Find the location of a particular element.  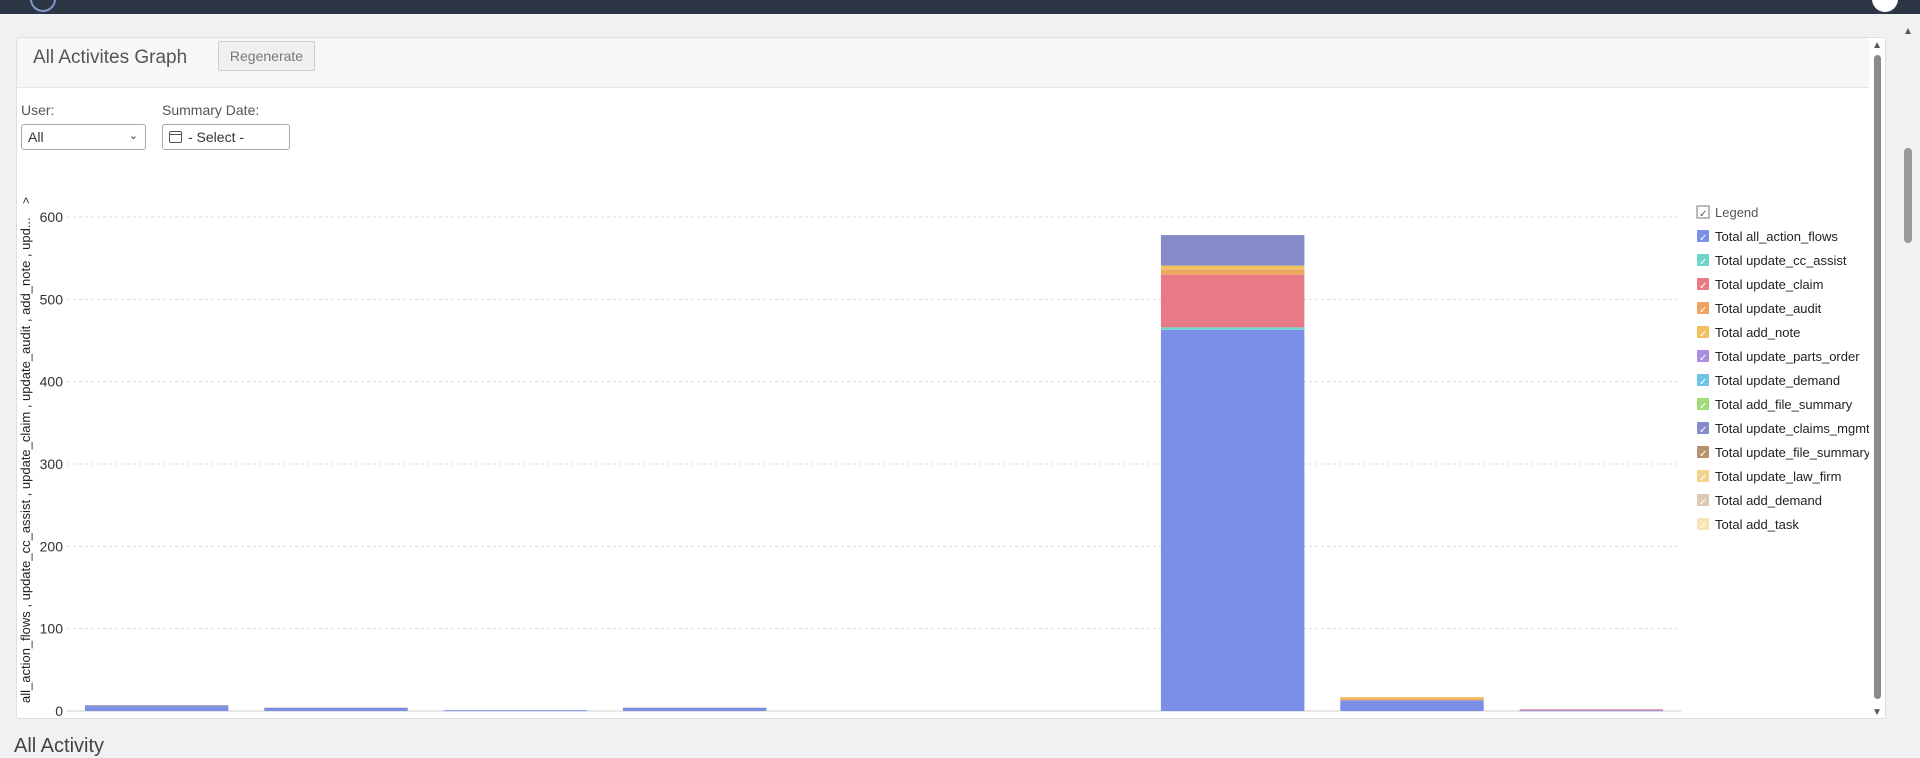

panel-header: All Activites Graph Regenerate is located at coordinates (944, 63).